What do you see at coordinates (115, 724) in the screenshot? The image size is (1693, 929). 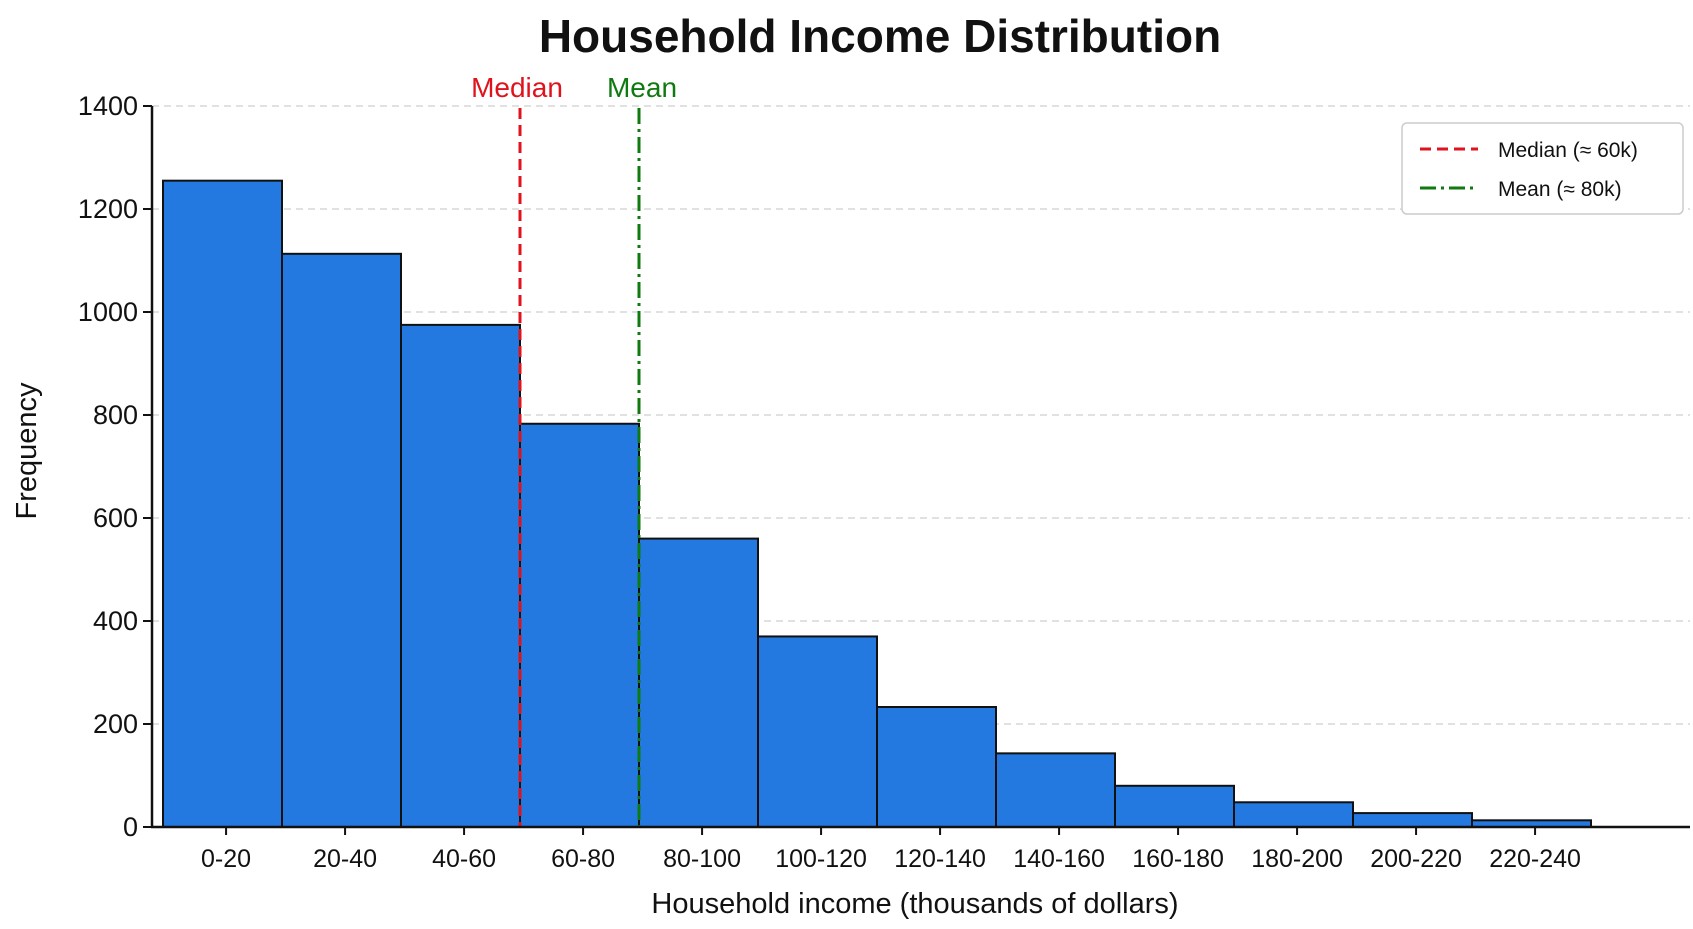 I see `y-tick-label-200: 200` at bounding box center [115, 724].